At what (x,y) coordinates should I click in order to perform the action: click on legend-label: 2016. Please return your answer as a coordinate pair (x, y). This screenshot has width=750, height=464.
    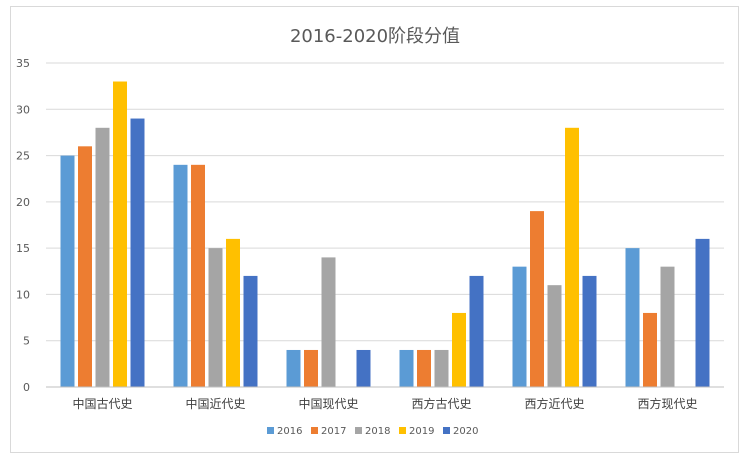
    Looking at the image, I should click on (289, 431).